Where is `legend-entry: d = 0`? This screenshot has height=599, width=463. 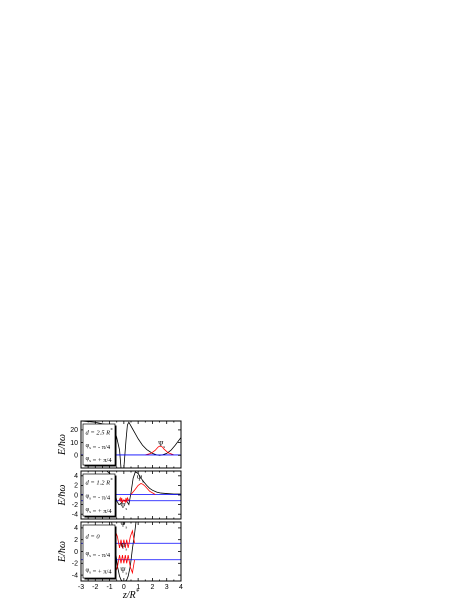 legend-entry: d = 0 is located at coordinates (93, 536).